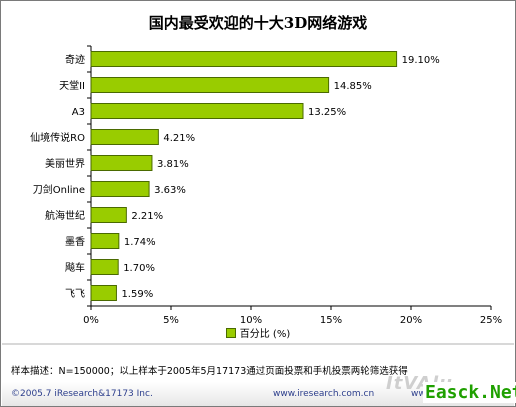 The image size is (516, 407). What do you see at coordinates (147, 216) in the screenshot?
I see `value-label: 2.21%` at bounding box center [147, 216].